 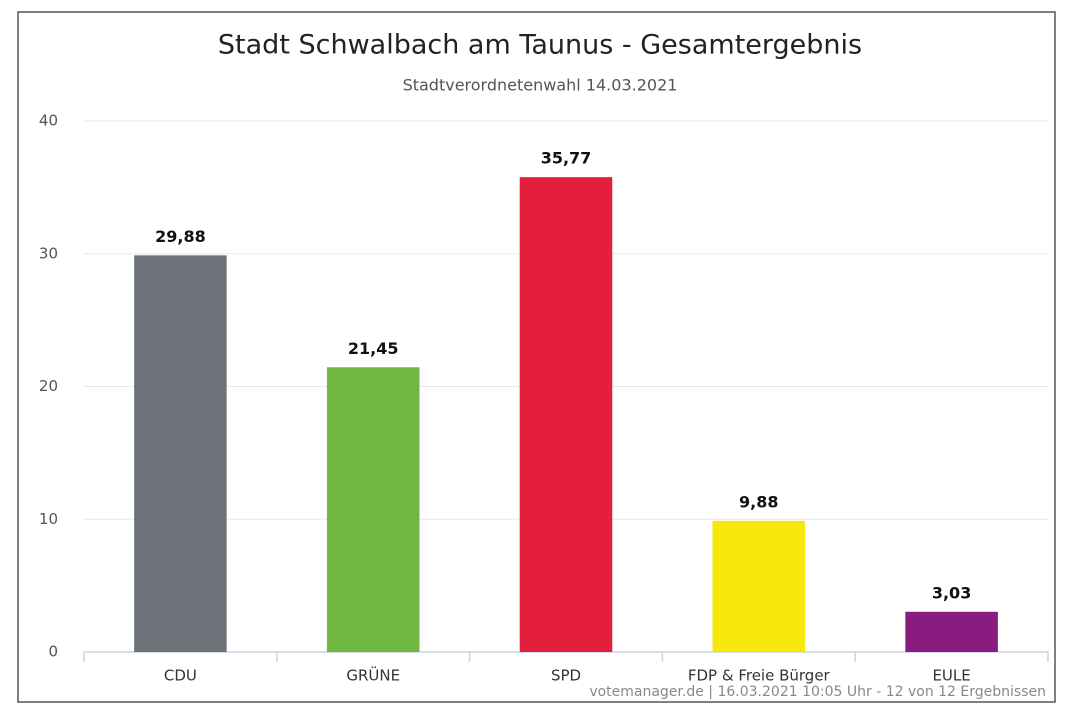 I want to click on y-tick-label: 10, so click(x=48, y=519).